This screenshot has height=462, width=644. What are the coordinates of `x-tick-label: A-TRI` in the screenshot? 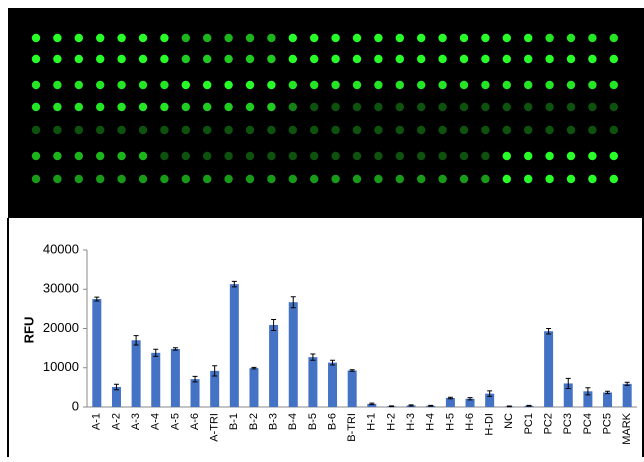 It's located at (215, 427).